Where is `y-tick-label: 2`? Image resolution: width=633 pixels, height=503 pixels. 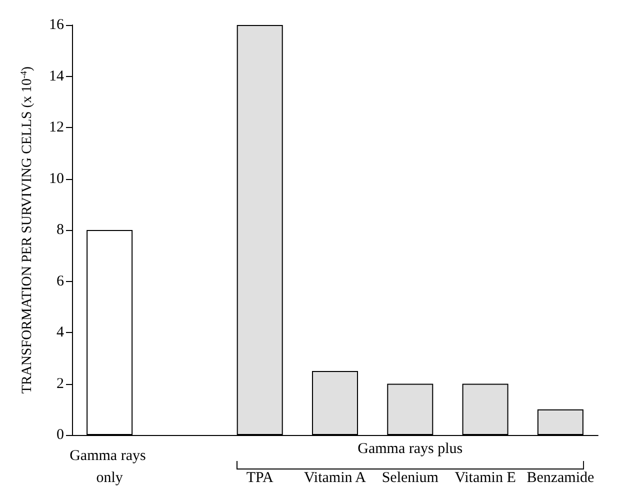
y-tick-label: 2 is located at coordinates (60, 384).